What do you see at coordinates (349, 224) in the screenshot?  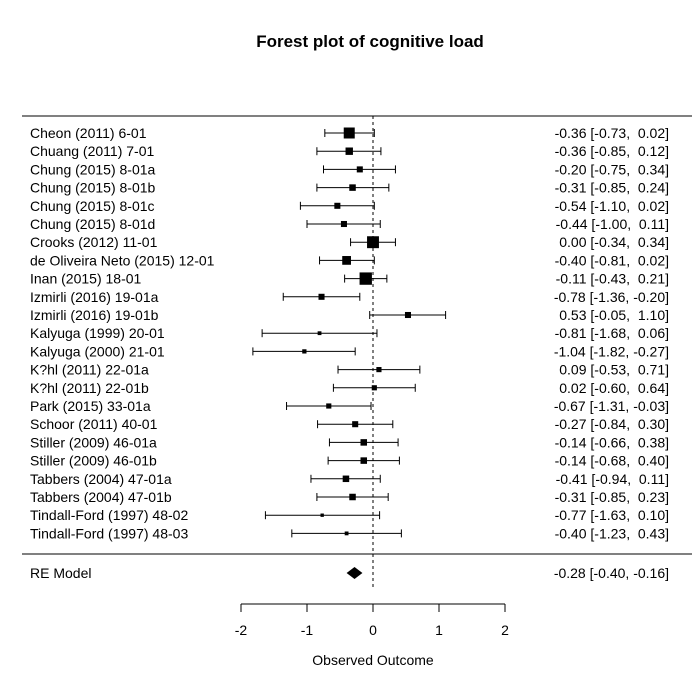 I see `study-row: Chung (2015) 8-01d -0.44 [-1.00, 0.11]` at bounding box center [349, 224].